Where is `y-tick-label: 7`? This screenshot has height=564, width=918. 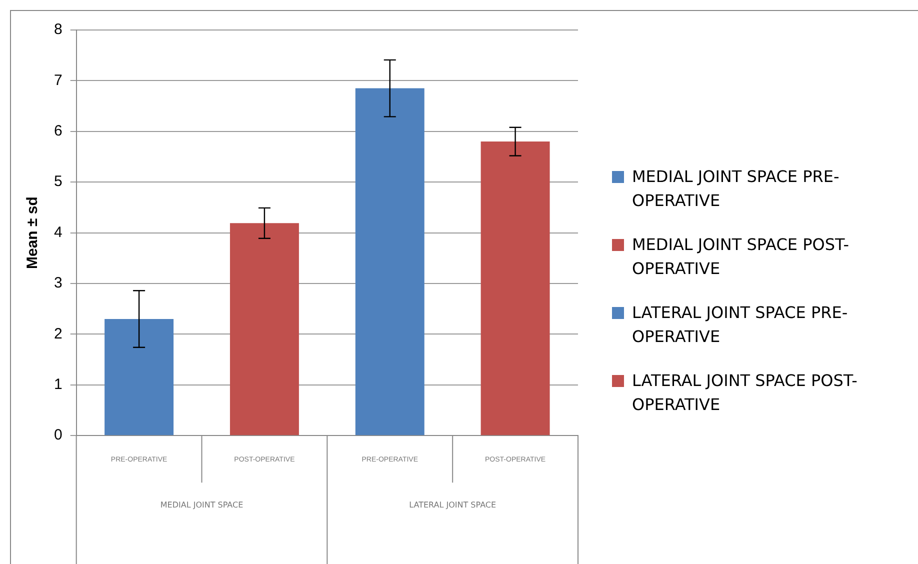 y-tick-label: 7 is located at coordinates (58, 80).